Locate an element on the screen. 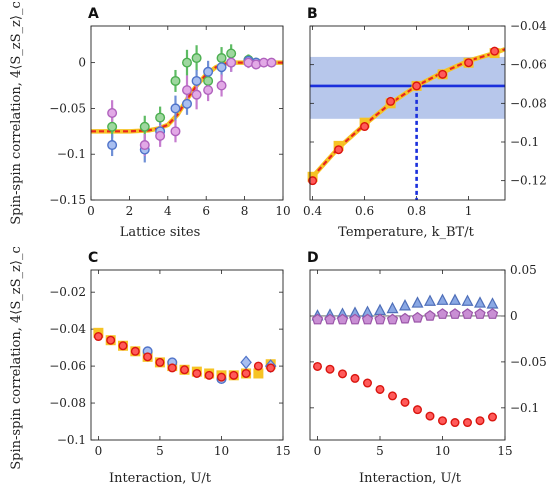 Image resolution: width=557 pixels, height=490 pixels. panel-a-xtick-label: 4 is located at coordinates (168, 211).